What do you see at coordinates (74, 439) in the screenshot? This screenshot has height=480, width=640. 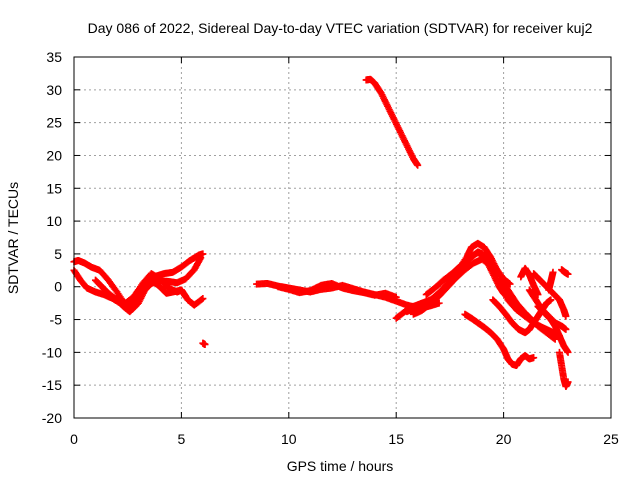 I see `x-tick-label: 0` at bounding box center [74, 439].